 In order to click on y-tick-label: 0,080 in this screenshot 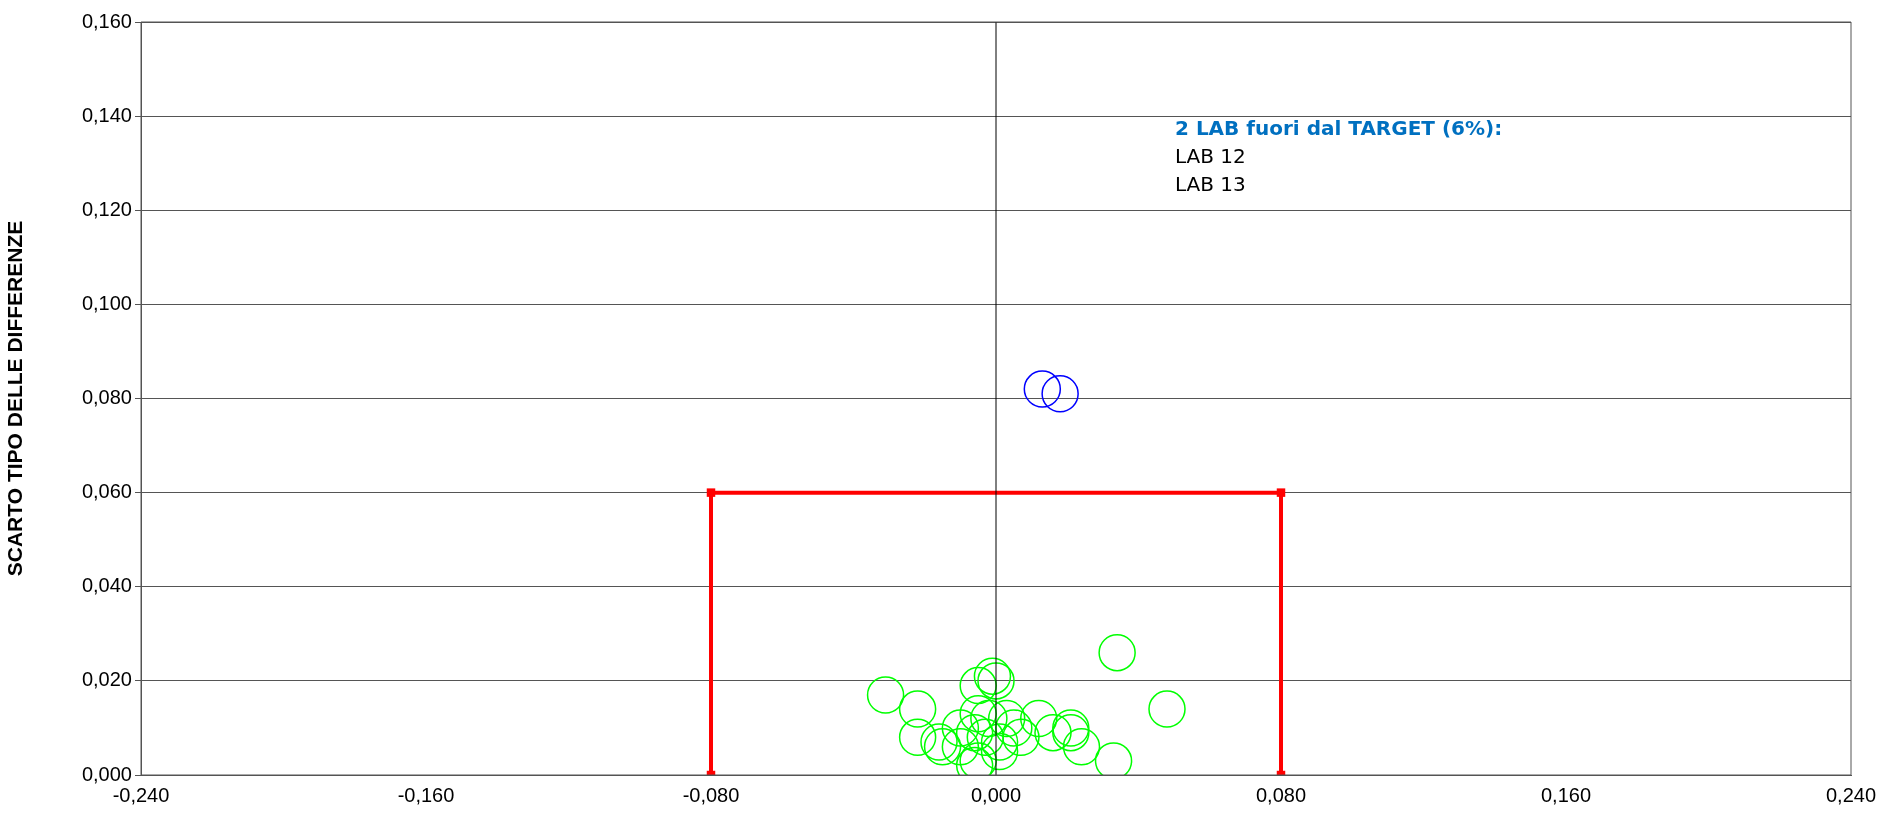, I will do `click(106, 397)`.